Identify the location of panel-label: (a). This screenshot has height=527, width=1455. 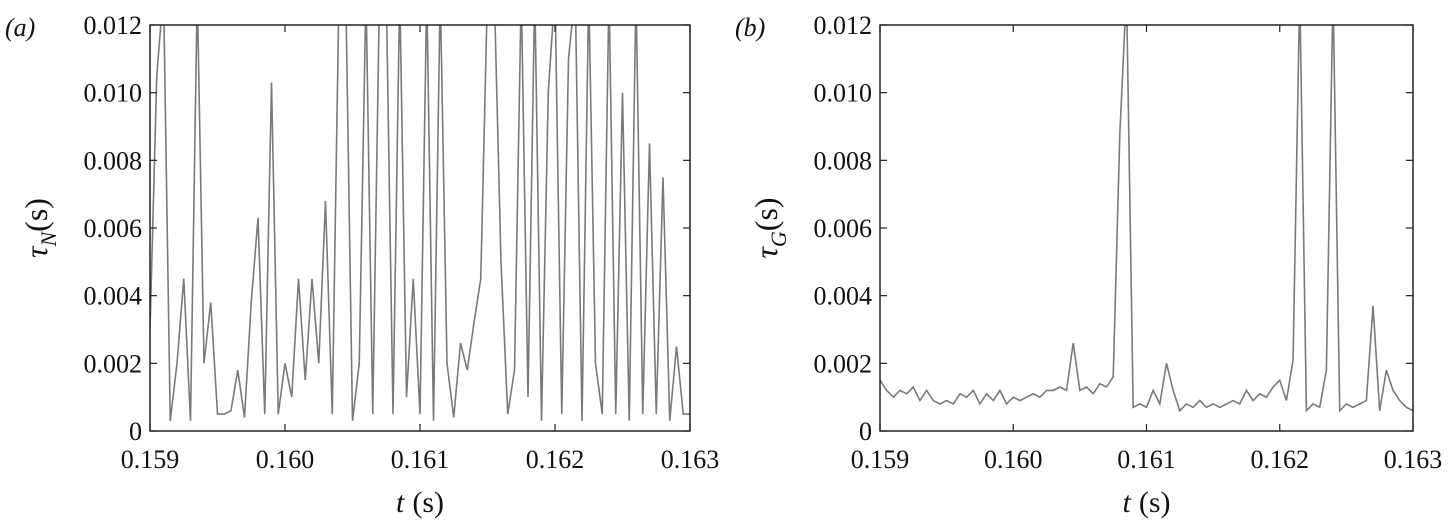
(20, 27).